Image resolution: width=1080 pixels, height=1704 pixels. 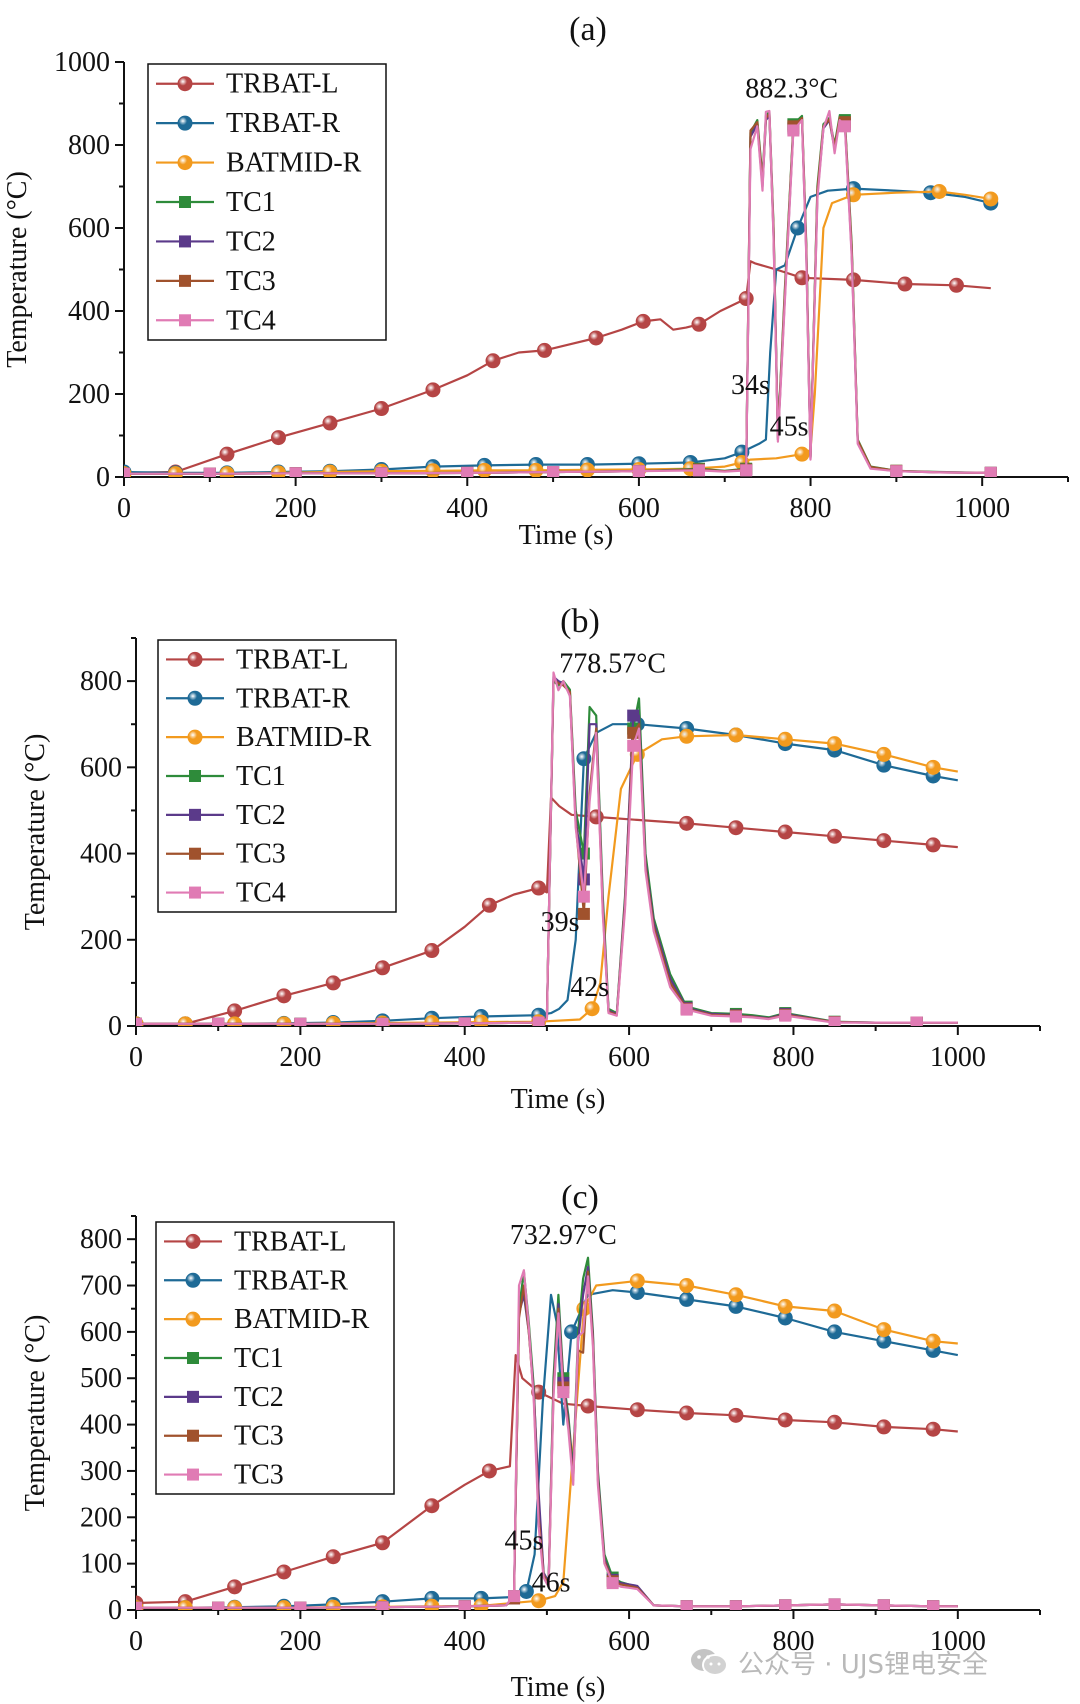 What do you see at coordinates (261, 854) in the screenshot?
I see `legend-entry: TC3` at bounding box center [261, 854].